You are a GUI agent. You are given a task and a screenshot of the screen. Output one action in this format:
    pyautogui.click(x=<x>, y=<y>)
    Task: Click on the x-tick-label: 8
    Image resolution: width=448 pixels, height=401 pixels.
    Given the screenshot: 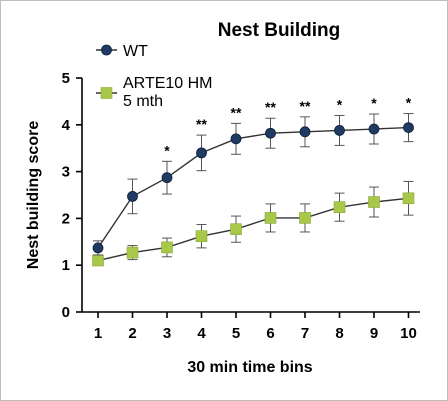 What is the action you would take?
    pyautogui.click(x=339, y=333)
    